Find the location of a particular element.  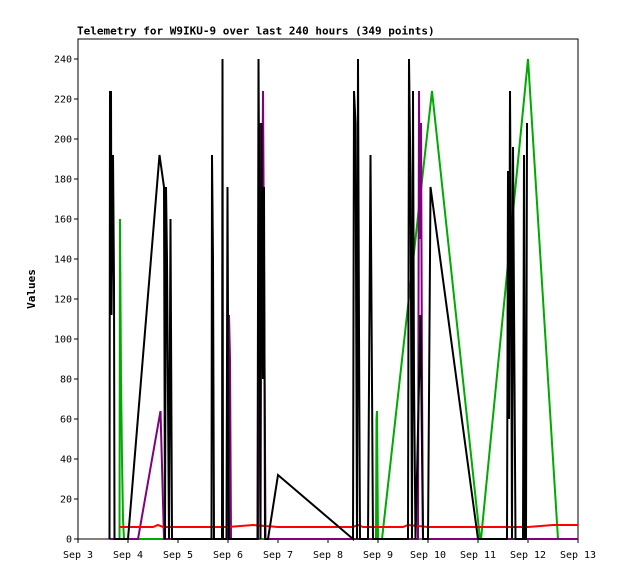

y-tick-label: 80 is located at coordinates (66, 380).